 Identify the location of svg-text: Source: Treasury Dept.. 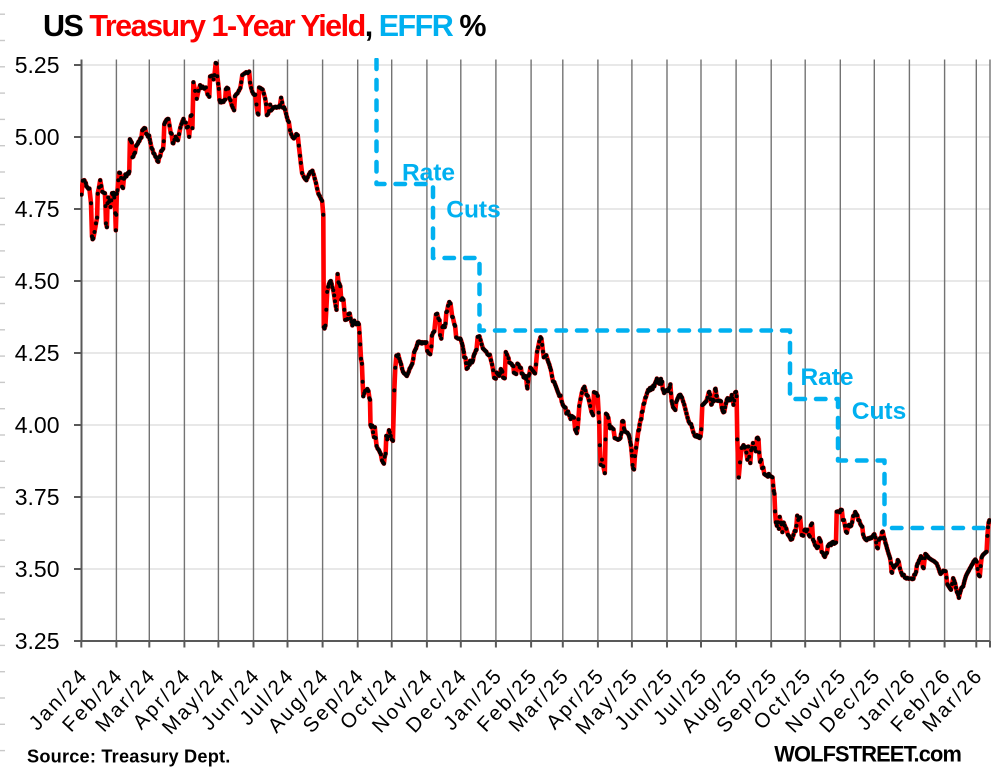
(129, 757).